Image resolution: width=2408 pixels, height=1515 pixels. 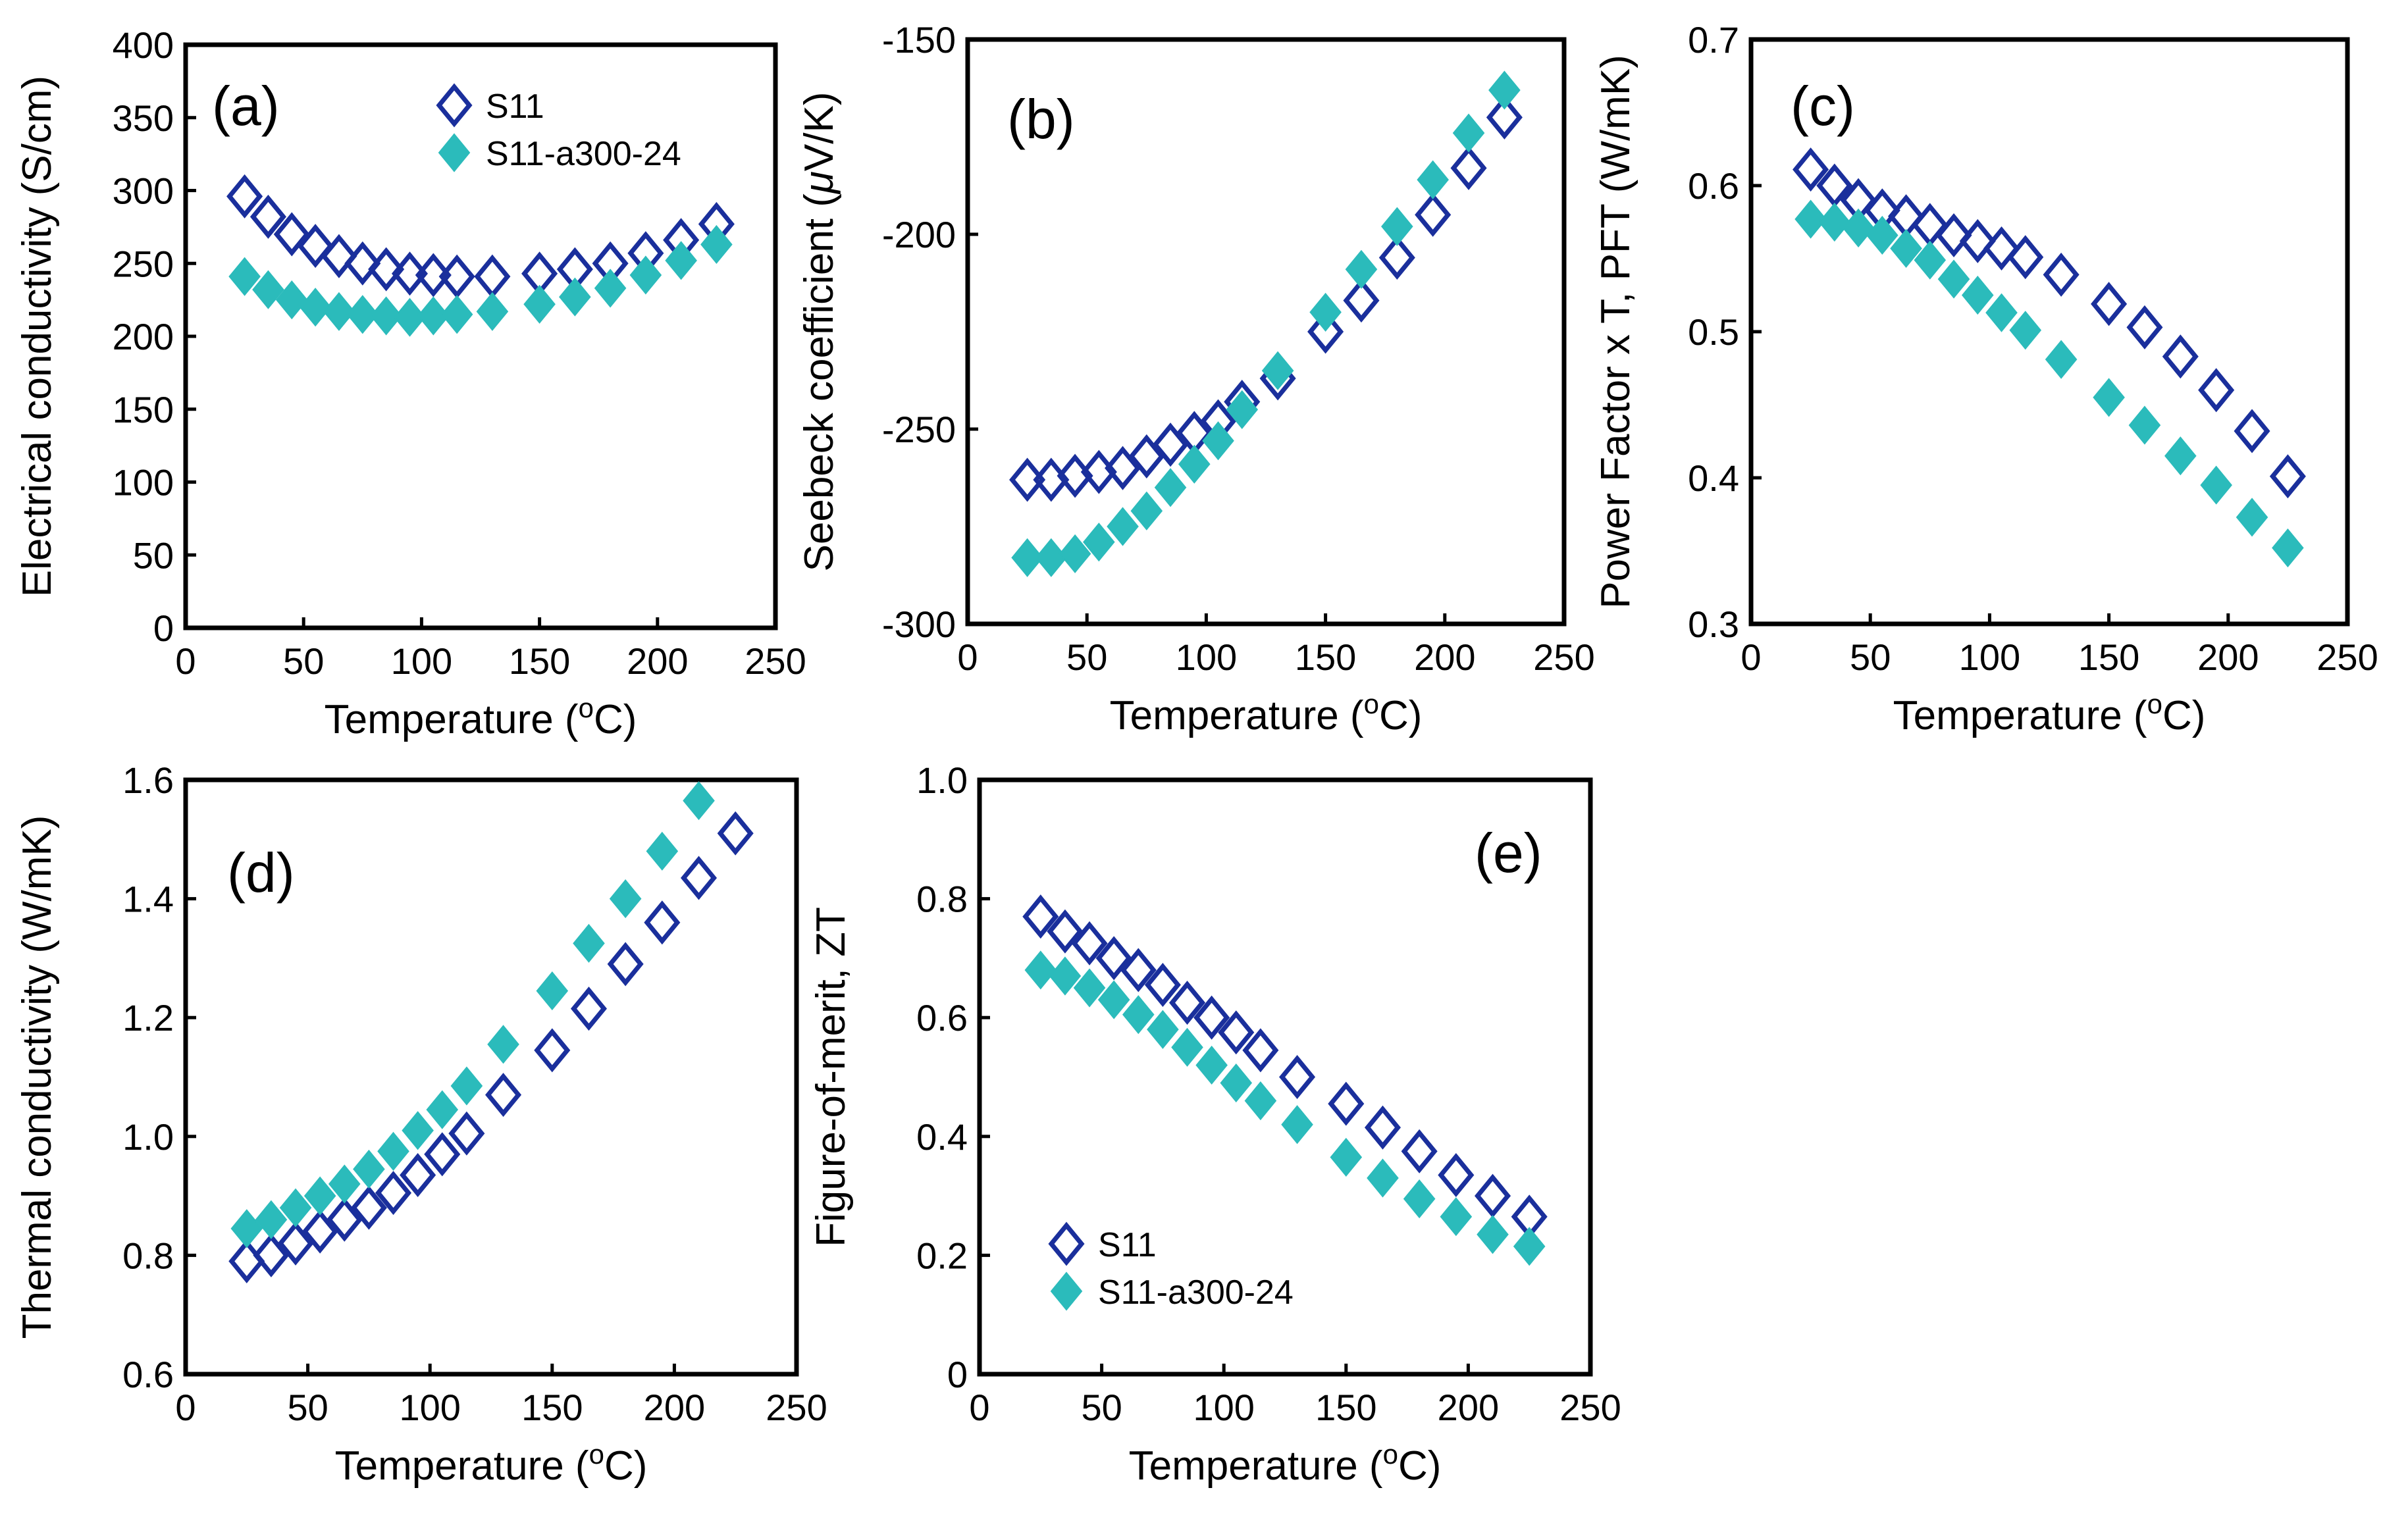 What do you see at coordinates (143, 263) in the screenshot?
I see `y-tick-label: 250` at bounding box center [143, 263].